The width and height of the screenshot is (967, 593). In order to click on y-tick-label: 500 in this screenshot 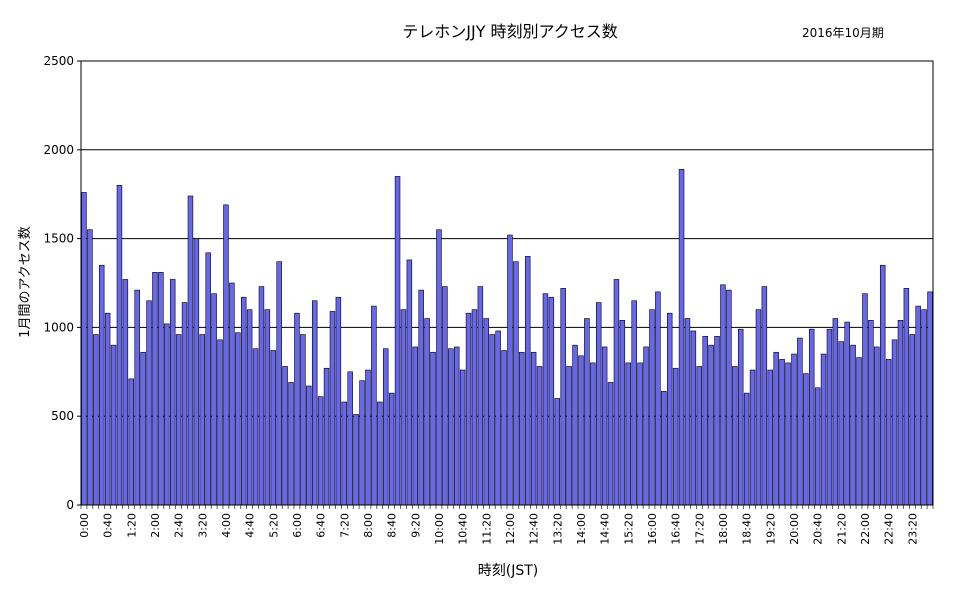, I will do `click(62, 416)`.